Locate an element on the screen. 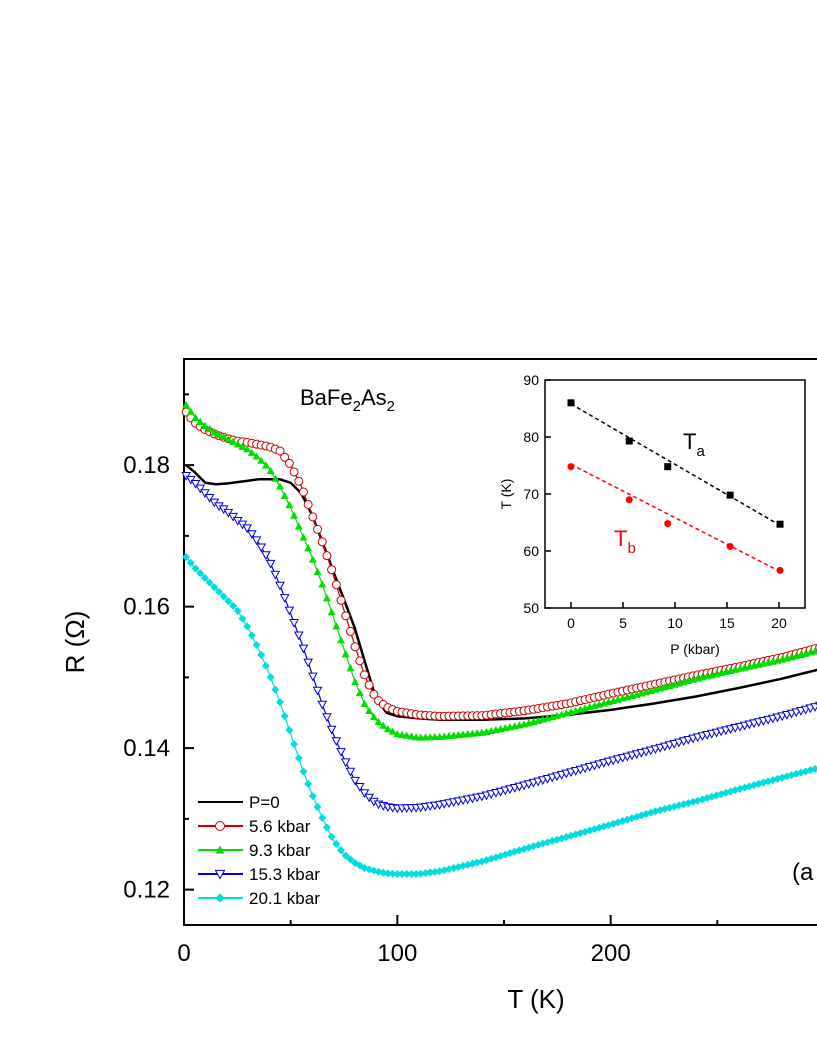 The image size is (817, 1058). y-axis-label-symbol: Ω is located at coordinates (75, 628).